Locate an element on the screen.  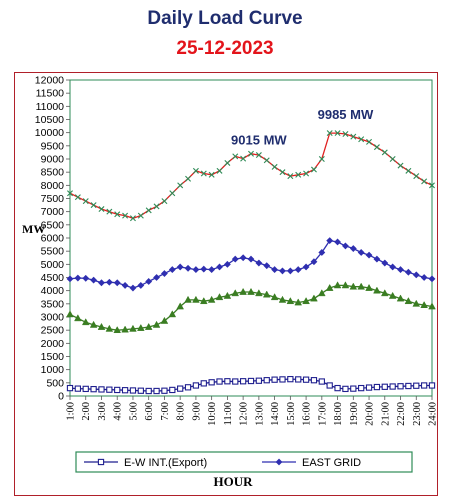
x-tick-label: 19:00 is located at coordinates (354, 414).